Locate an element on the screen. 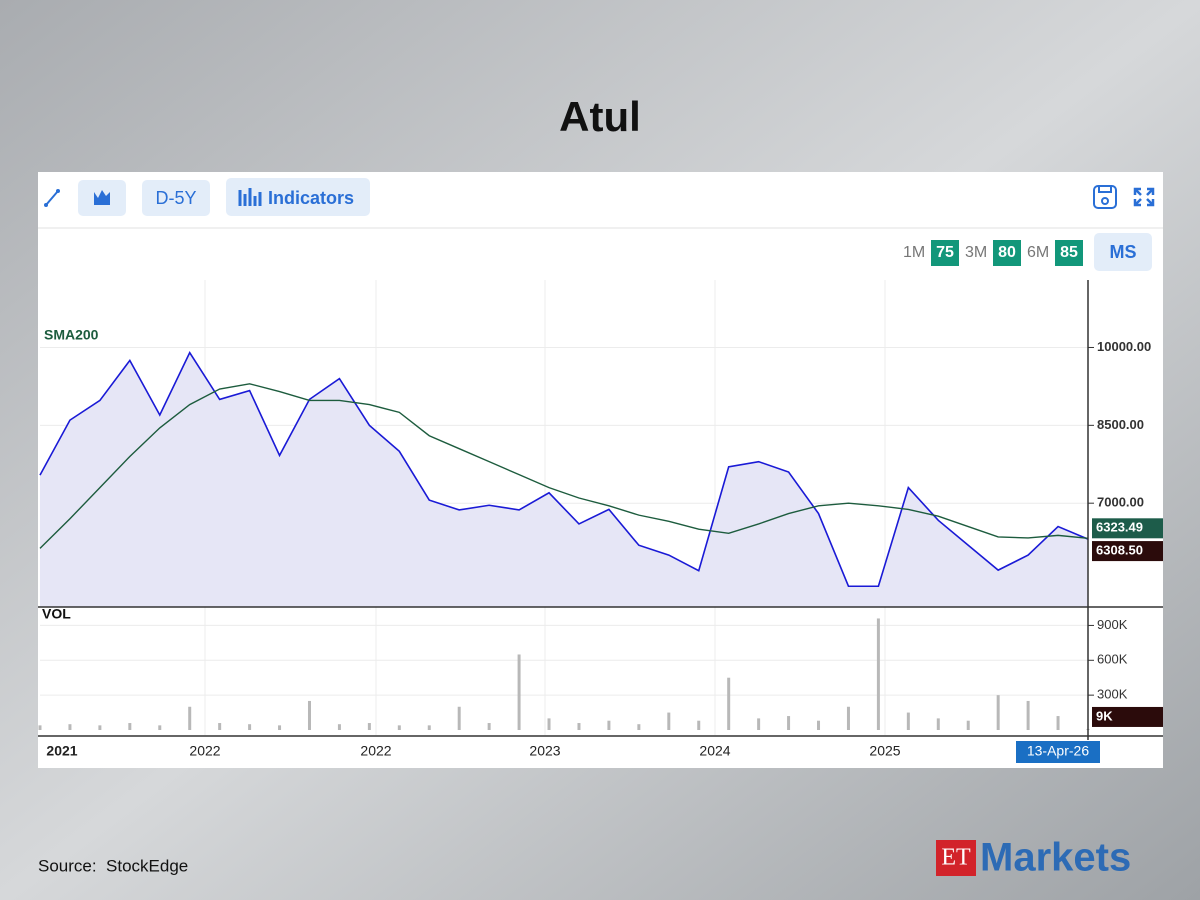 The height and width of the screenshot is (900, 1200). last-value-label: 6323.49 is located at coordinates (1119, 527).